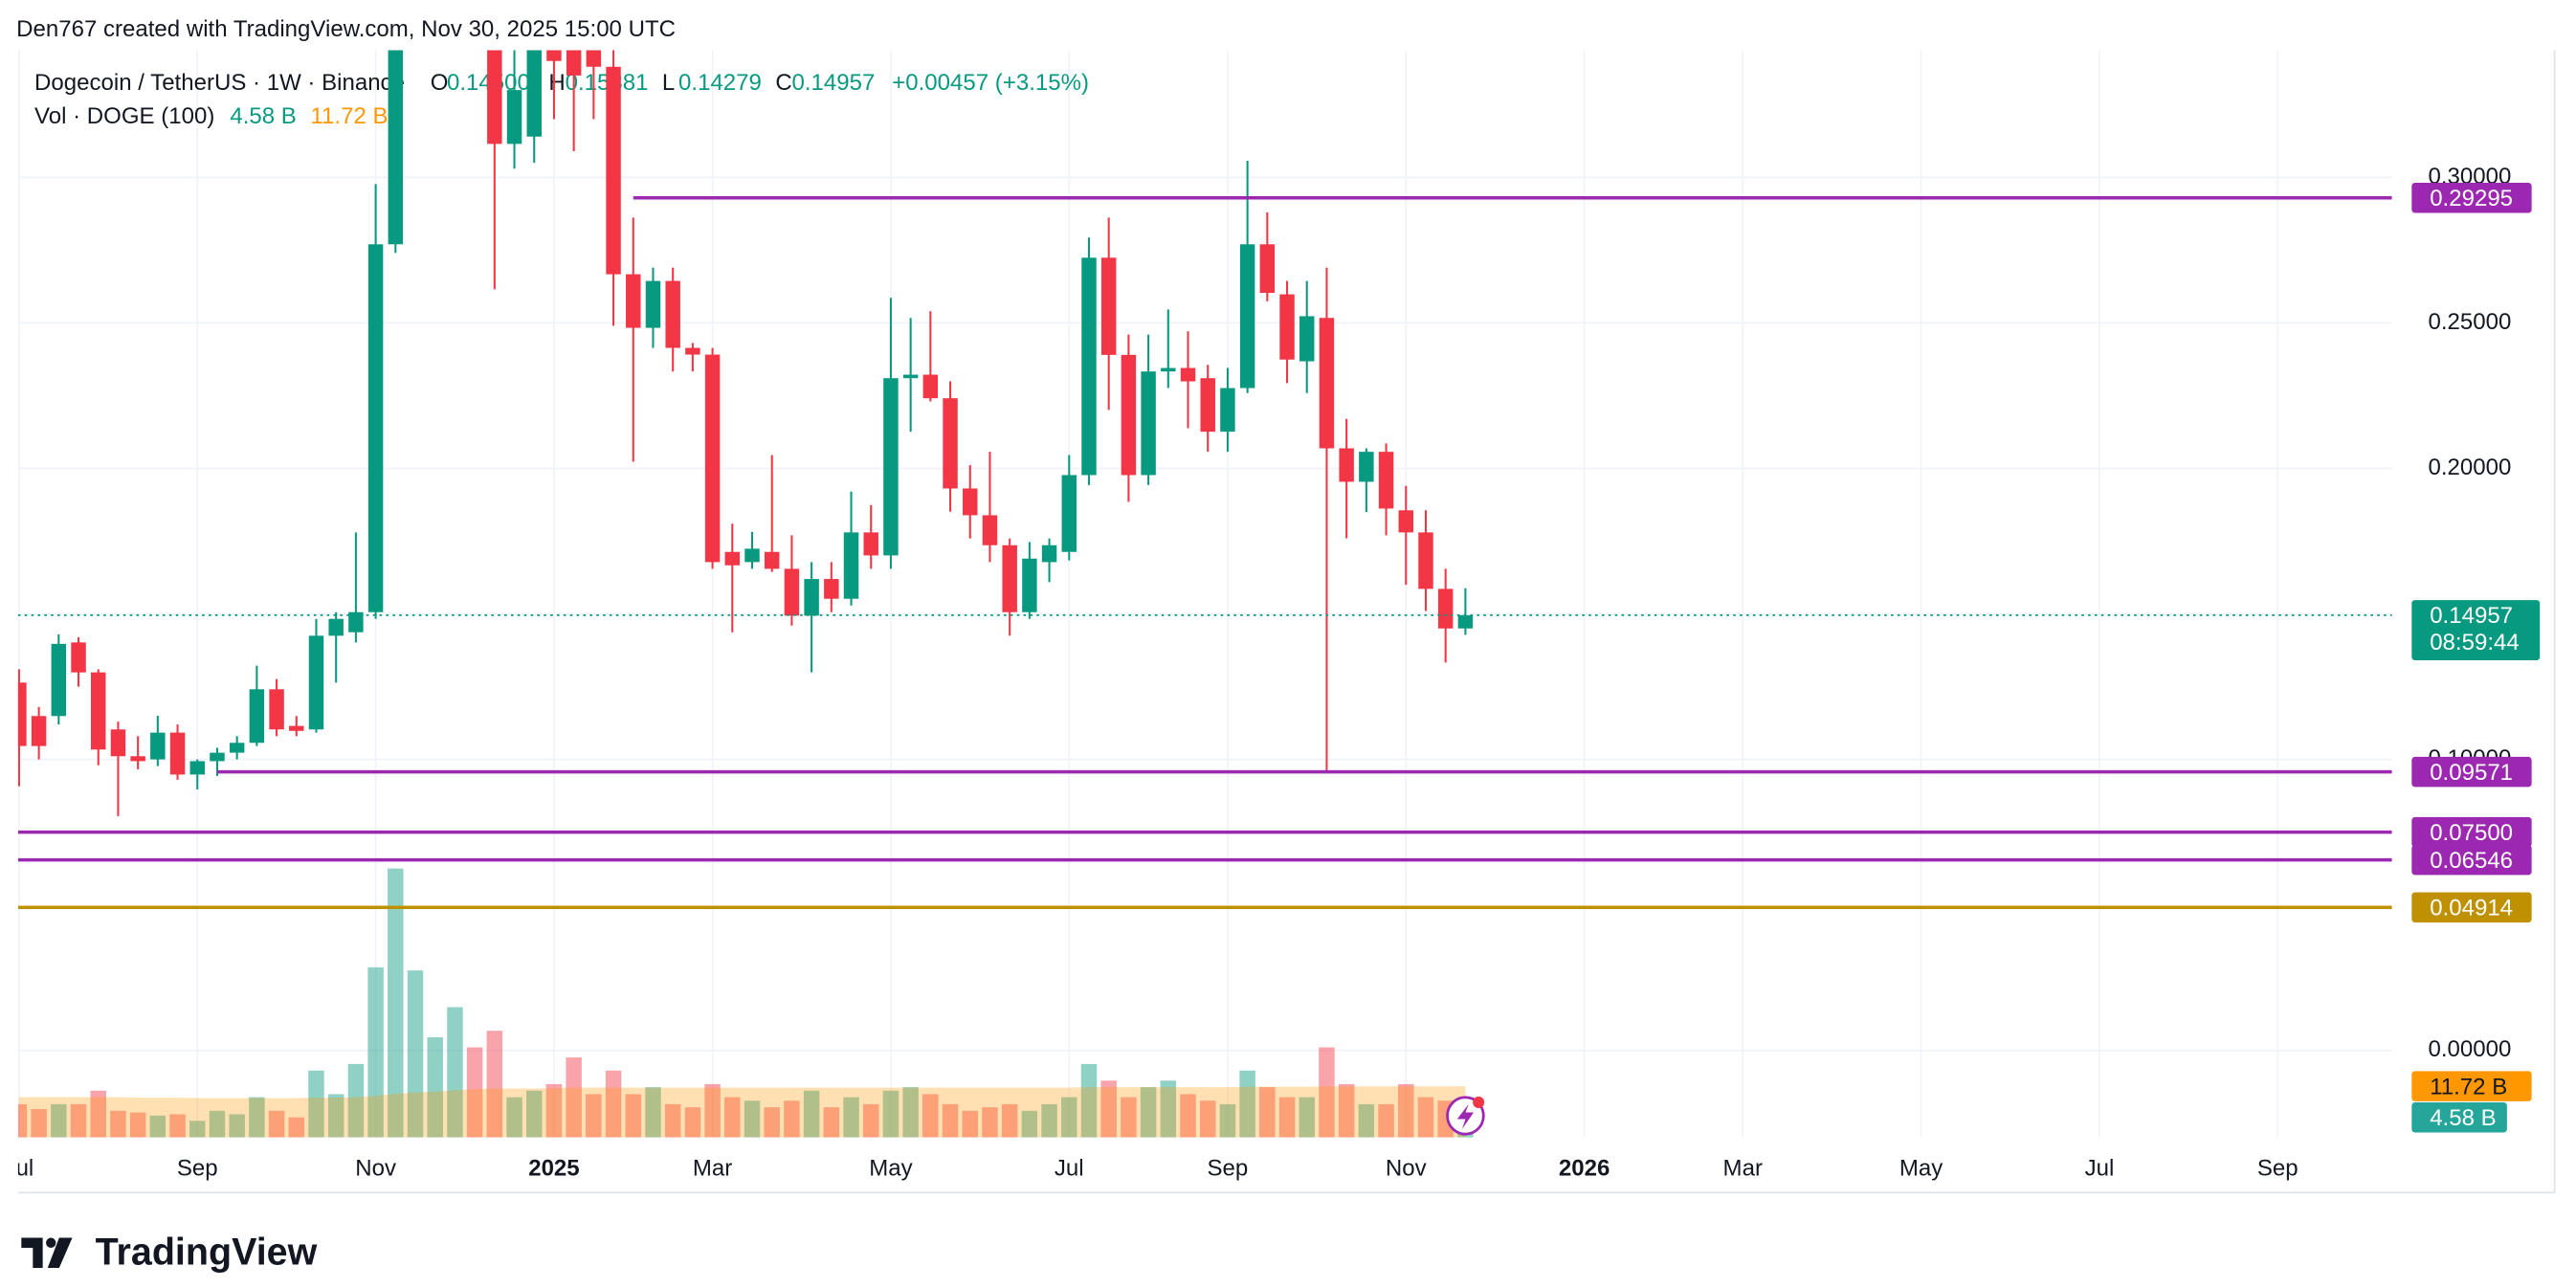  What do you see at coordinates (2469, 322) in the screenshot?
I see `y-tick-label: 0.25000` at bounding box center [2469, 322].